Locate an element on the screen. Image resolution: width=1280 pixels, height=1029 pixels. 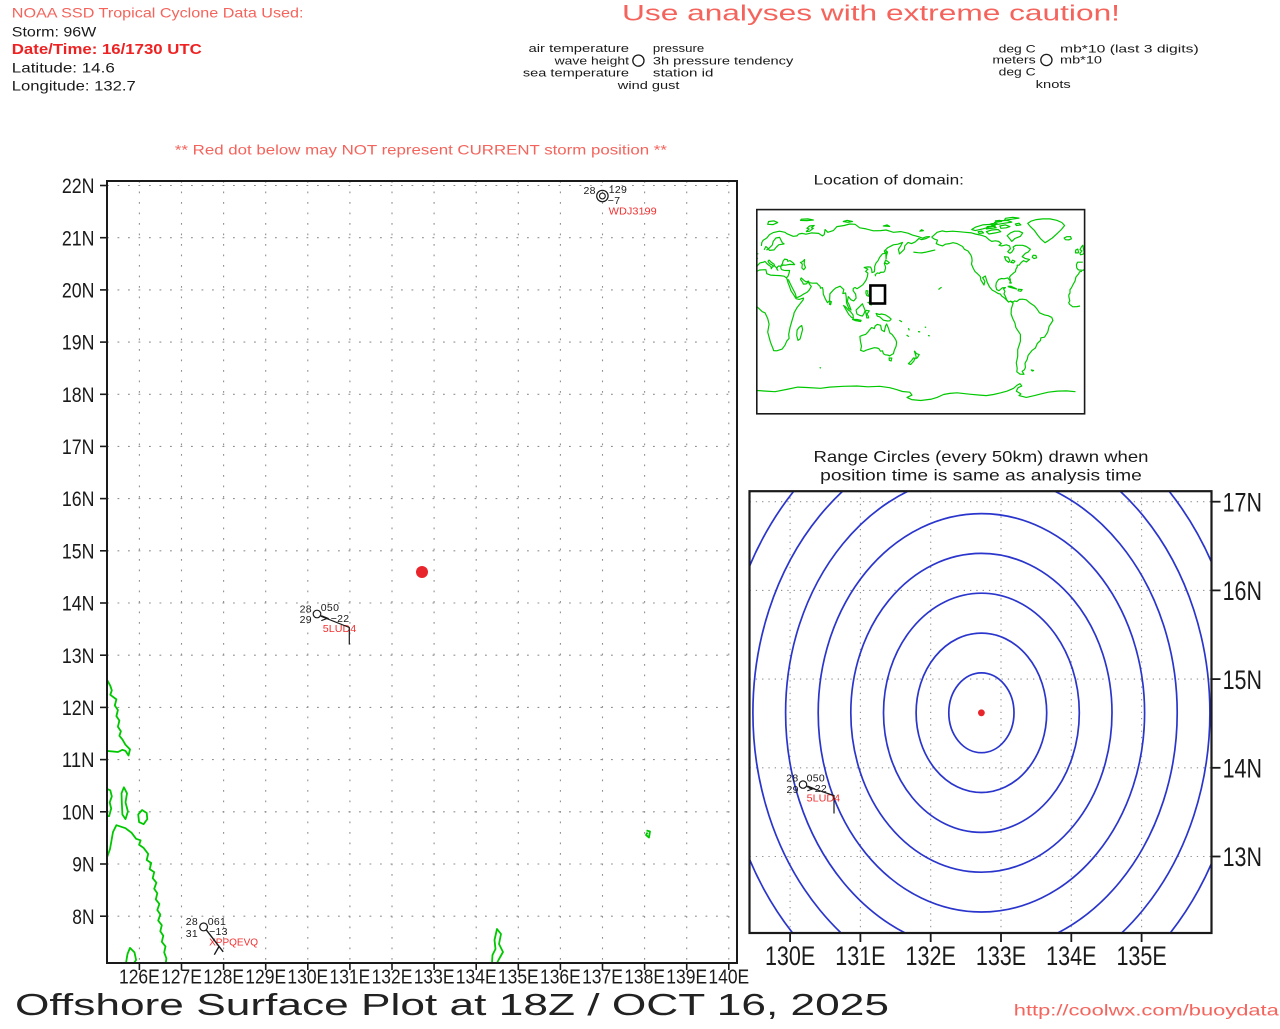
svg-text: −13 is located at coordinates (218, 932).